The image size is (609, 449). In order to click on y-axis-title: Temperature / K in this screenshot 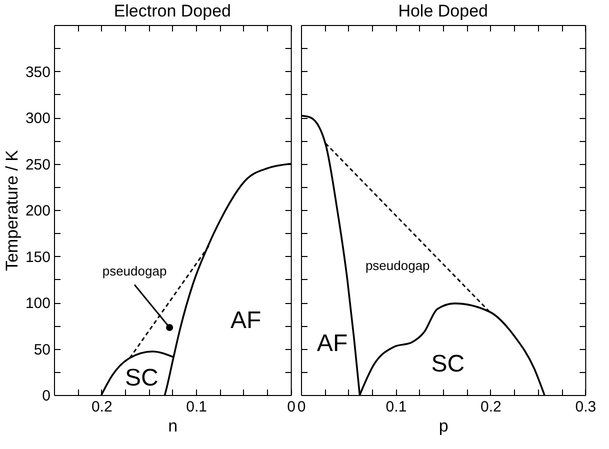, I will do `click(12, 210)`.